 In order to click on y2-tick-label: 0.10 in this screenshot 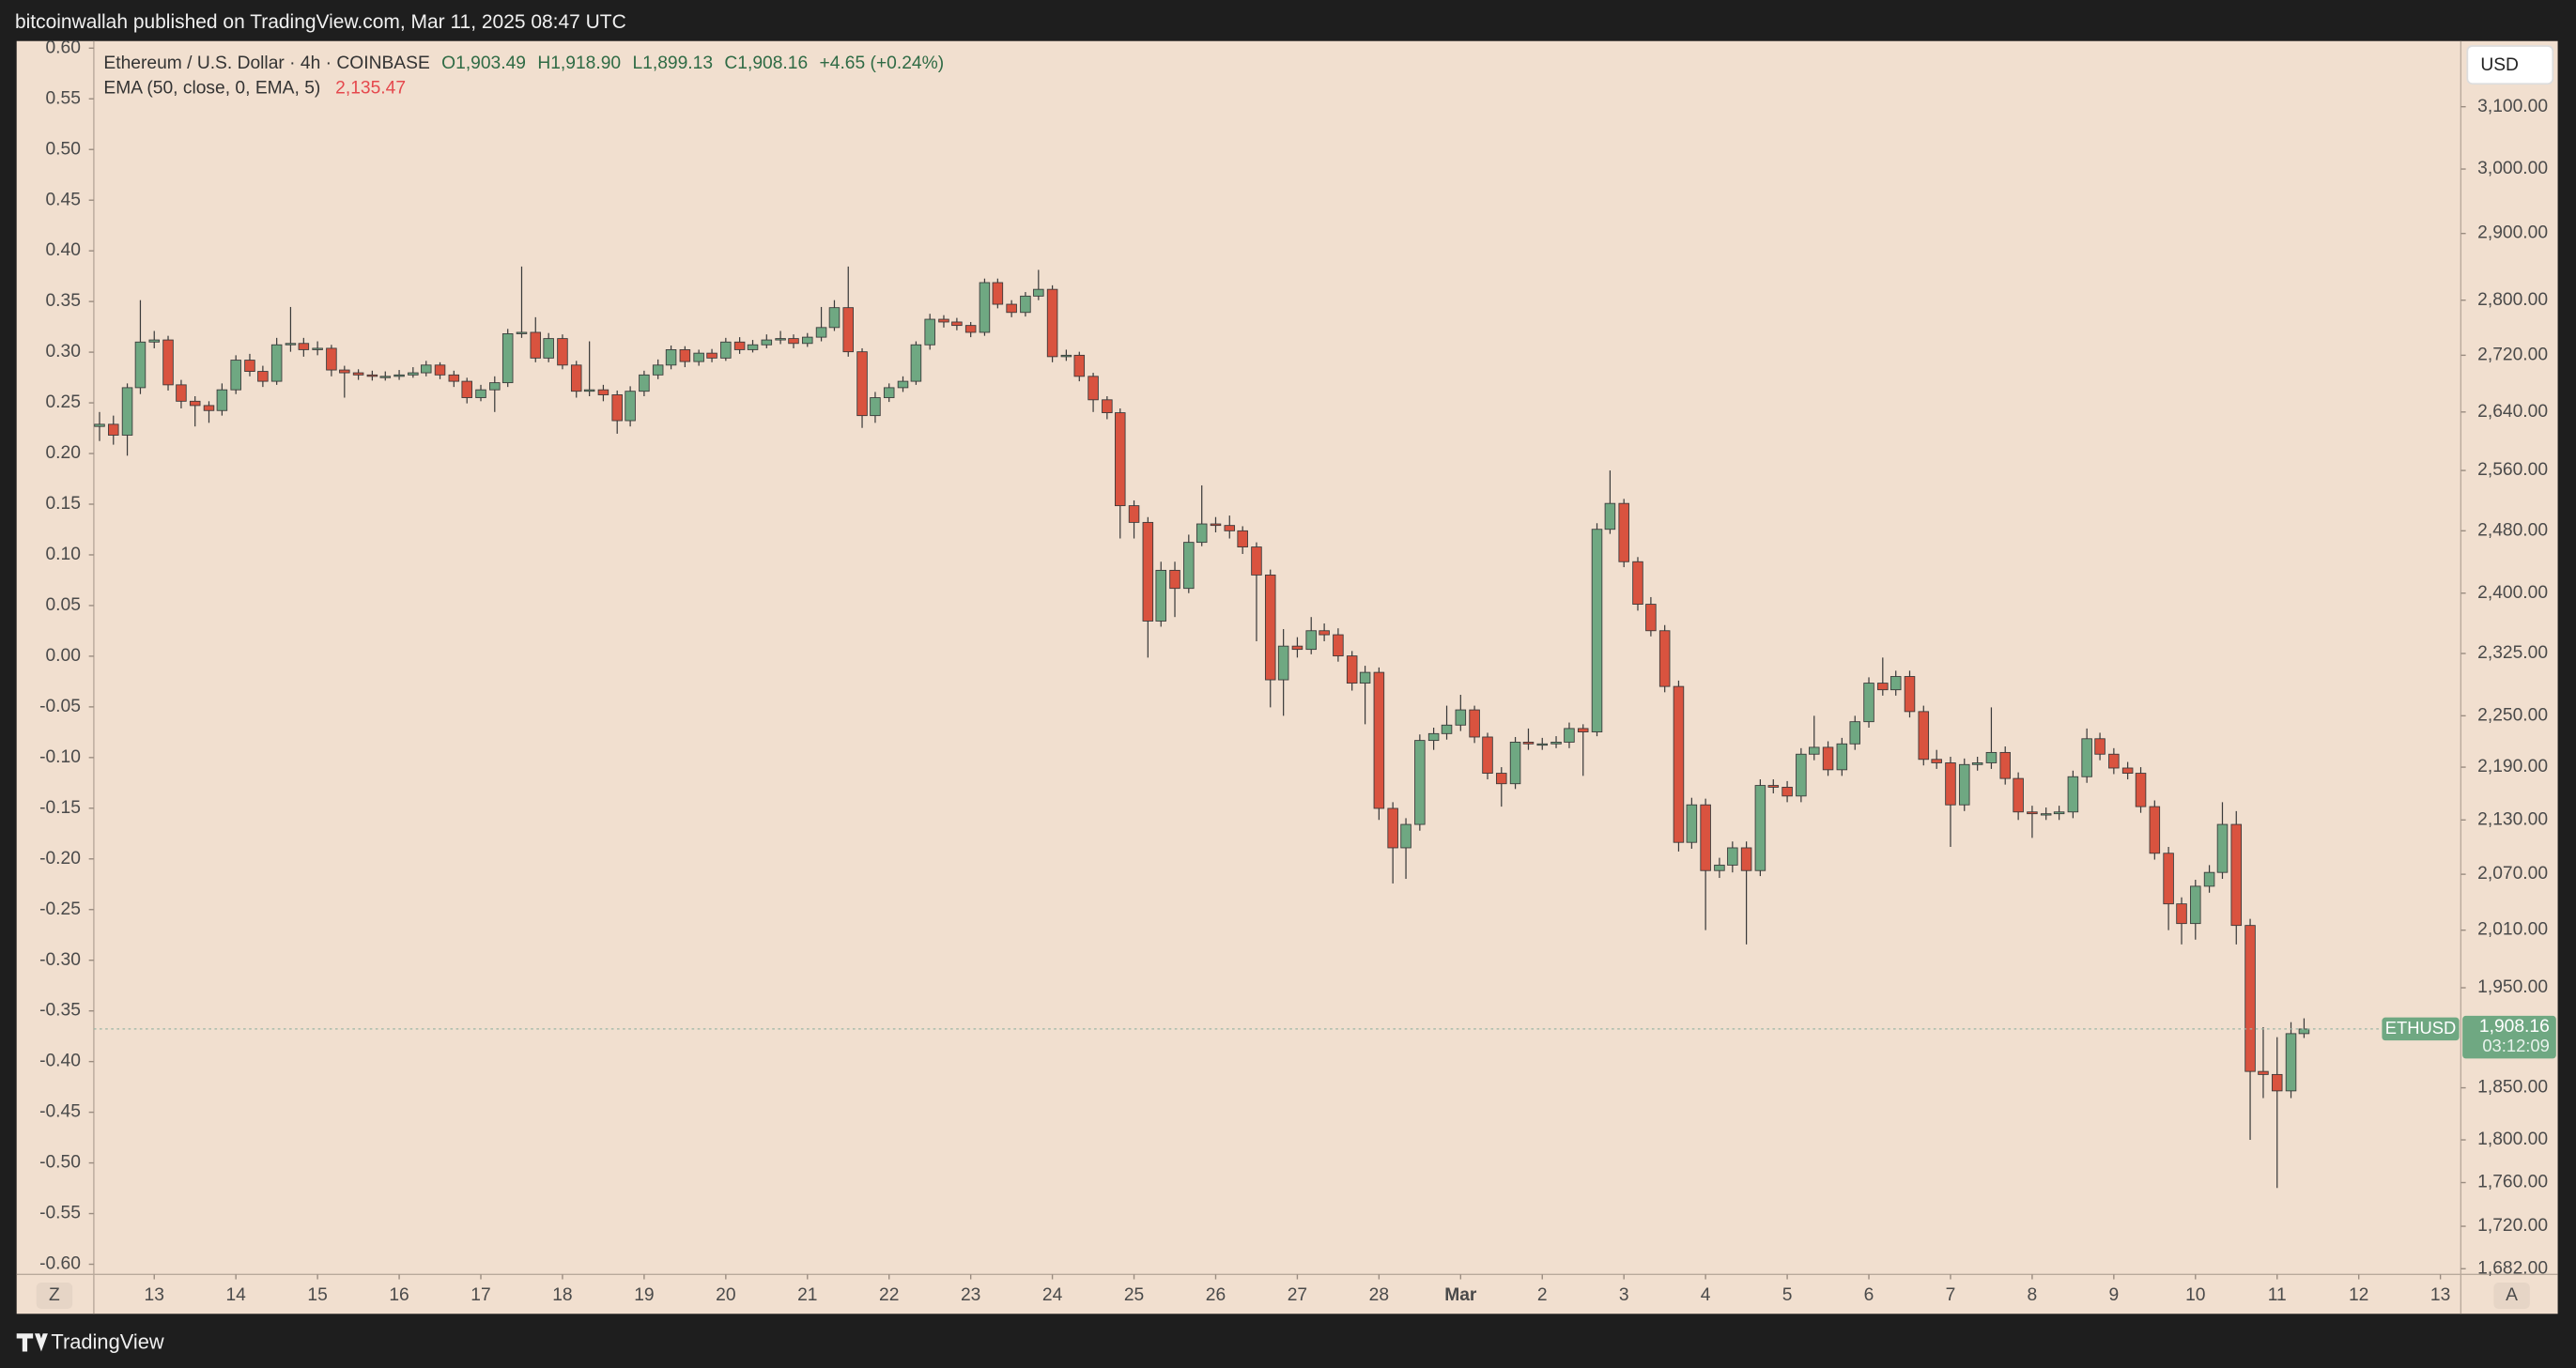, I will do `click(62, 554)`.